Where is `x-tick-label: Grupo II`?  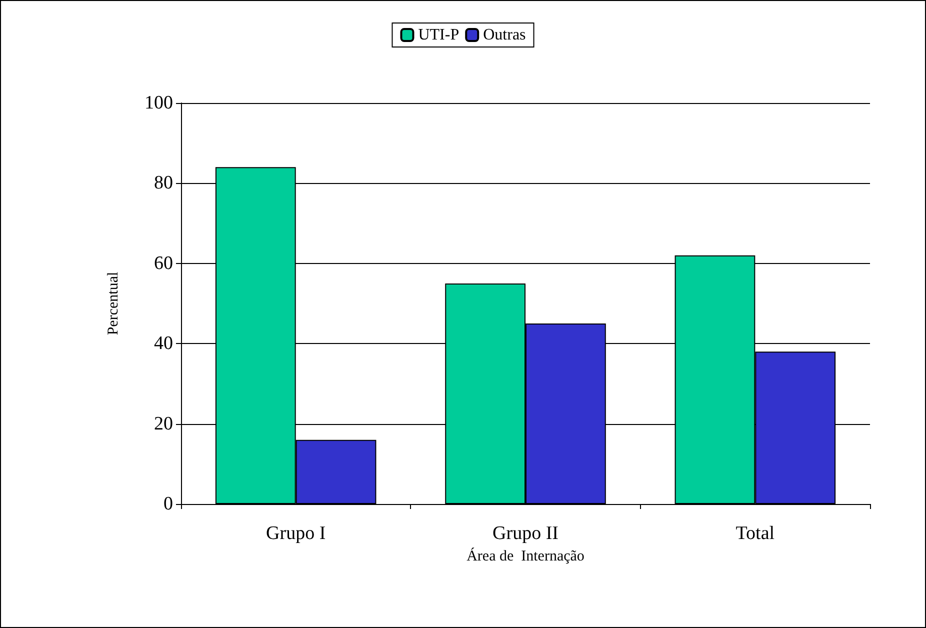
x-tick-label: Grupo II is located at coordinates (525, 533).